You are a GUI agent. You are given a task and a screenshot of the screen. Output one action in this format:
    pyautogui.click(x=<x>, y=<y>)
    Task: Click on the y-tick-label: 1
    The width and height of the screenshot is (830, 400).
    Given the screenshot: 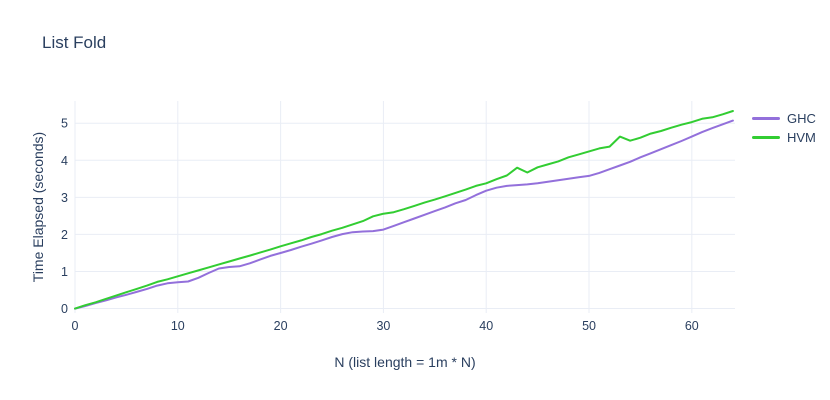 What is the action you would take?
    pyautogui.click(x=64, y=272)
    